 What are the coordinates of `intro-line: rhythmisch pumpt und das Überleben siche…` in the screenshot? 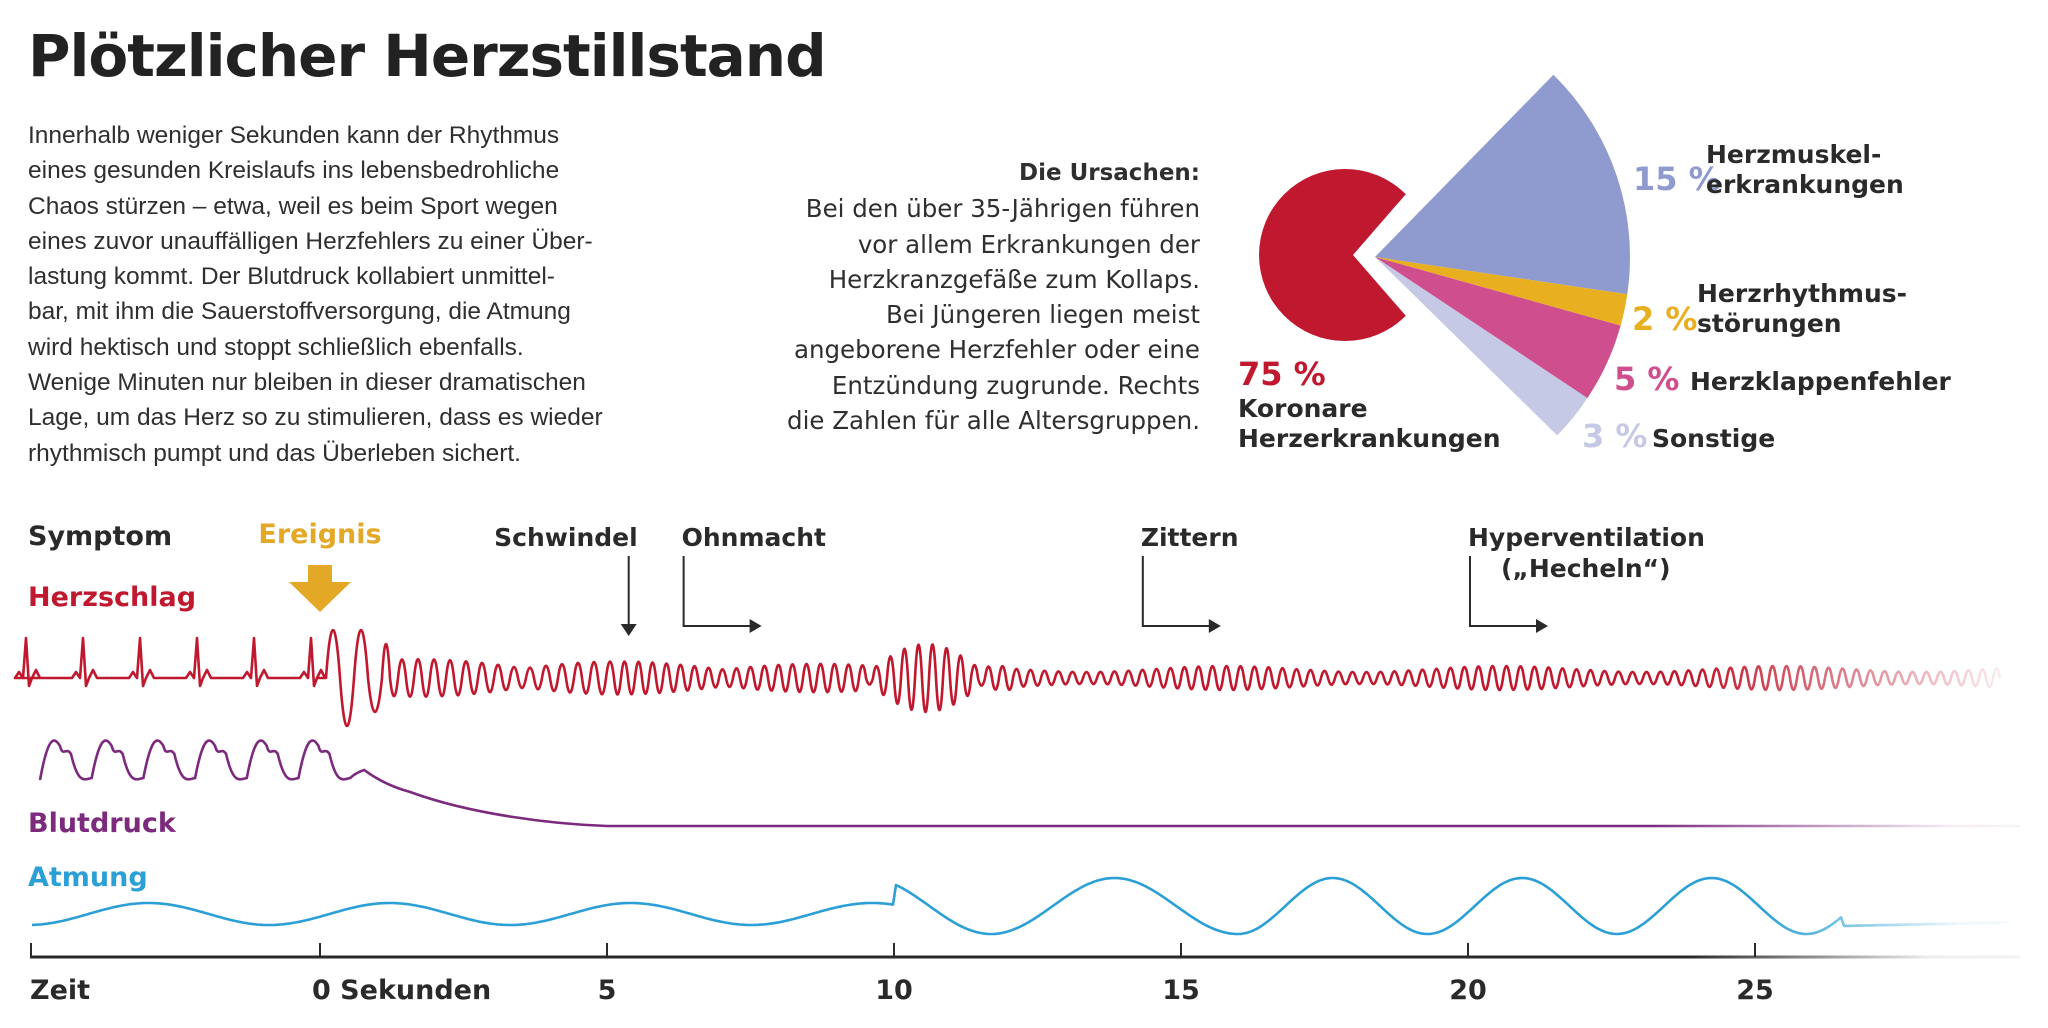 It's located at (274, 453).